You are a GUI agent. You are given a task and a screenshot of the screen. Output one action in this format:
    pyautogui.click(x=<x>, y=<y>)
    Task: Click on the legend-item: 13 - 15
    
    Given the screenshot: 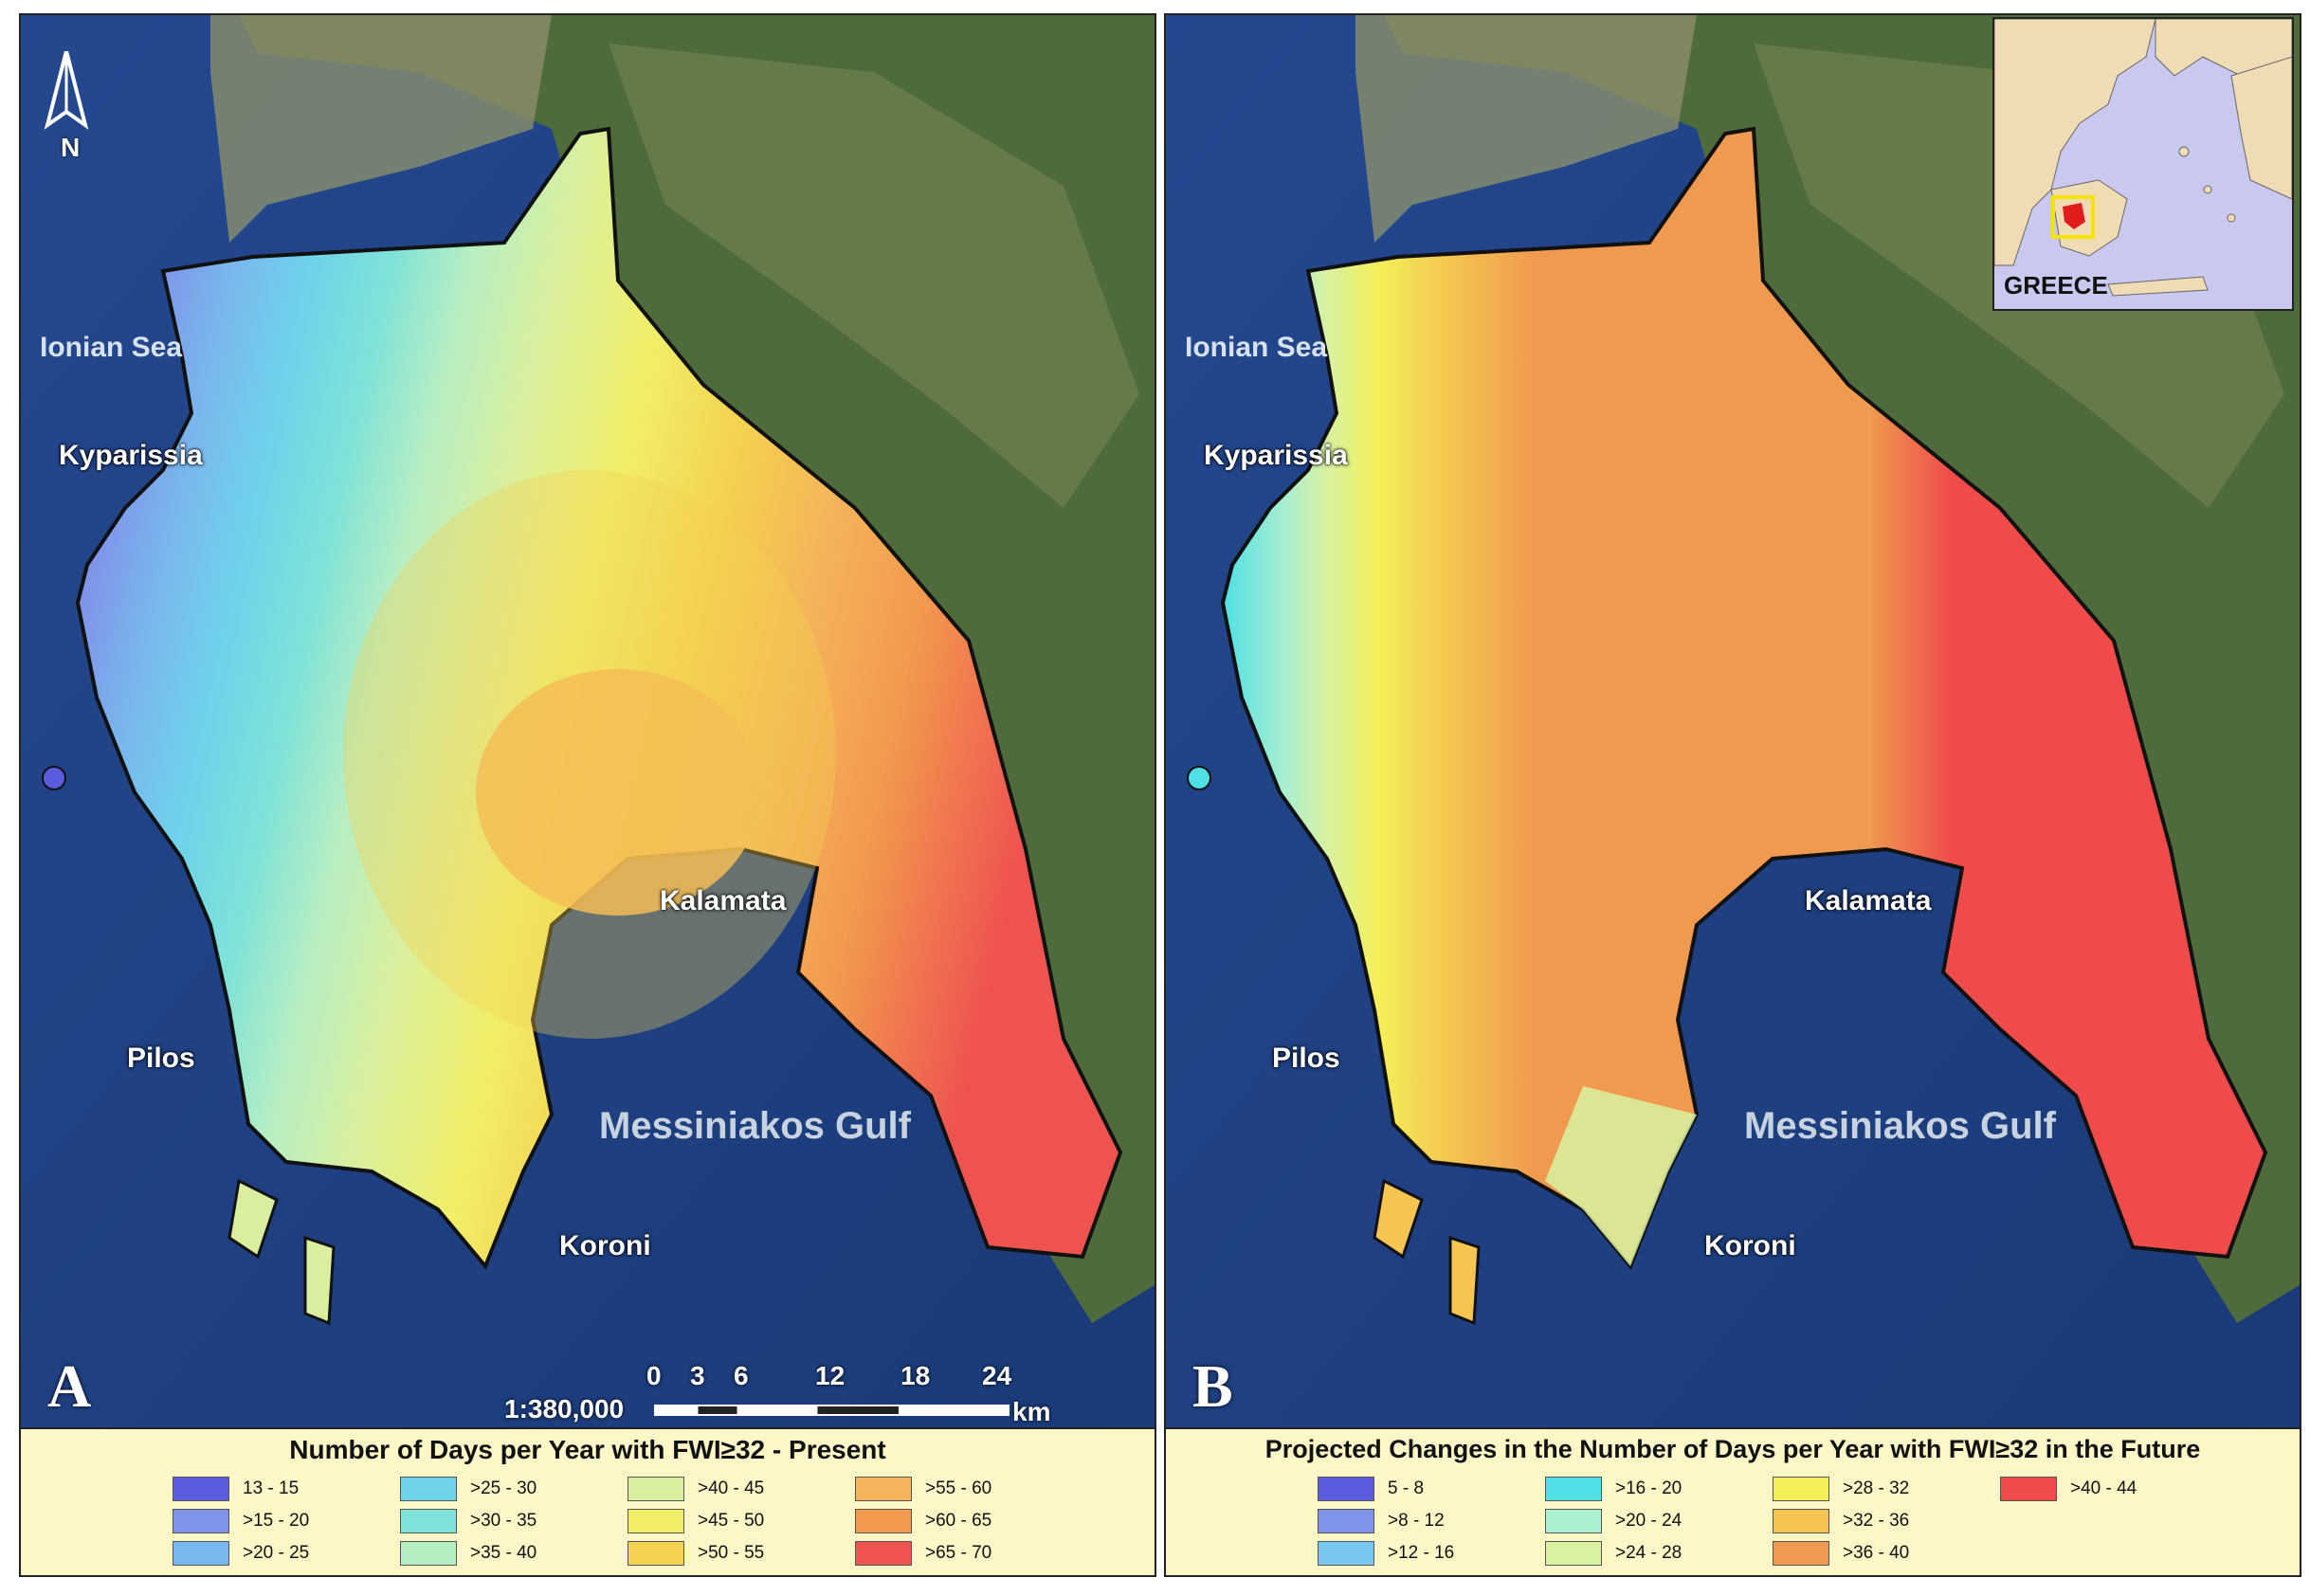 What is the action you would take?
    pyautogui.click(x=236, y=1489)
    